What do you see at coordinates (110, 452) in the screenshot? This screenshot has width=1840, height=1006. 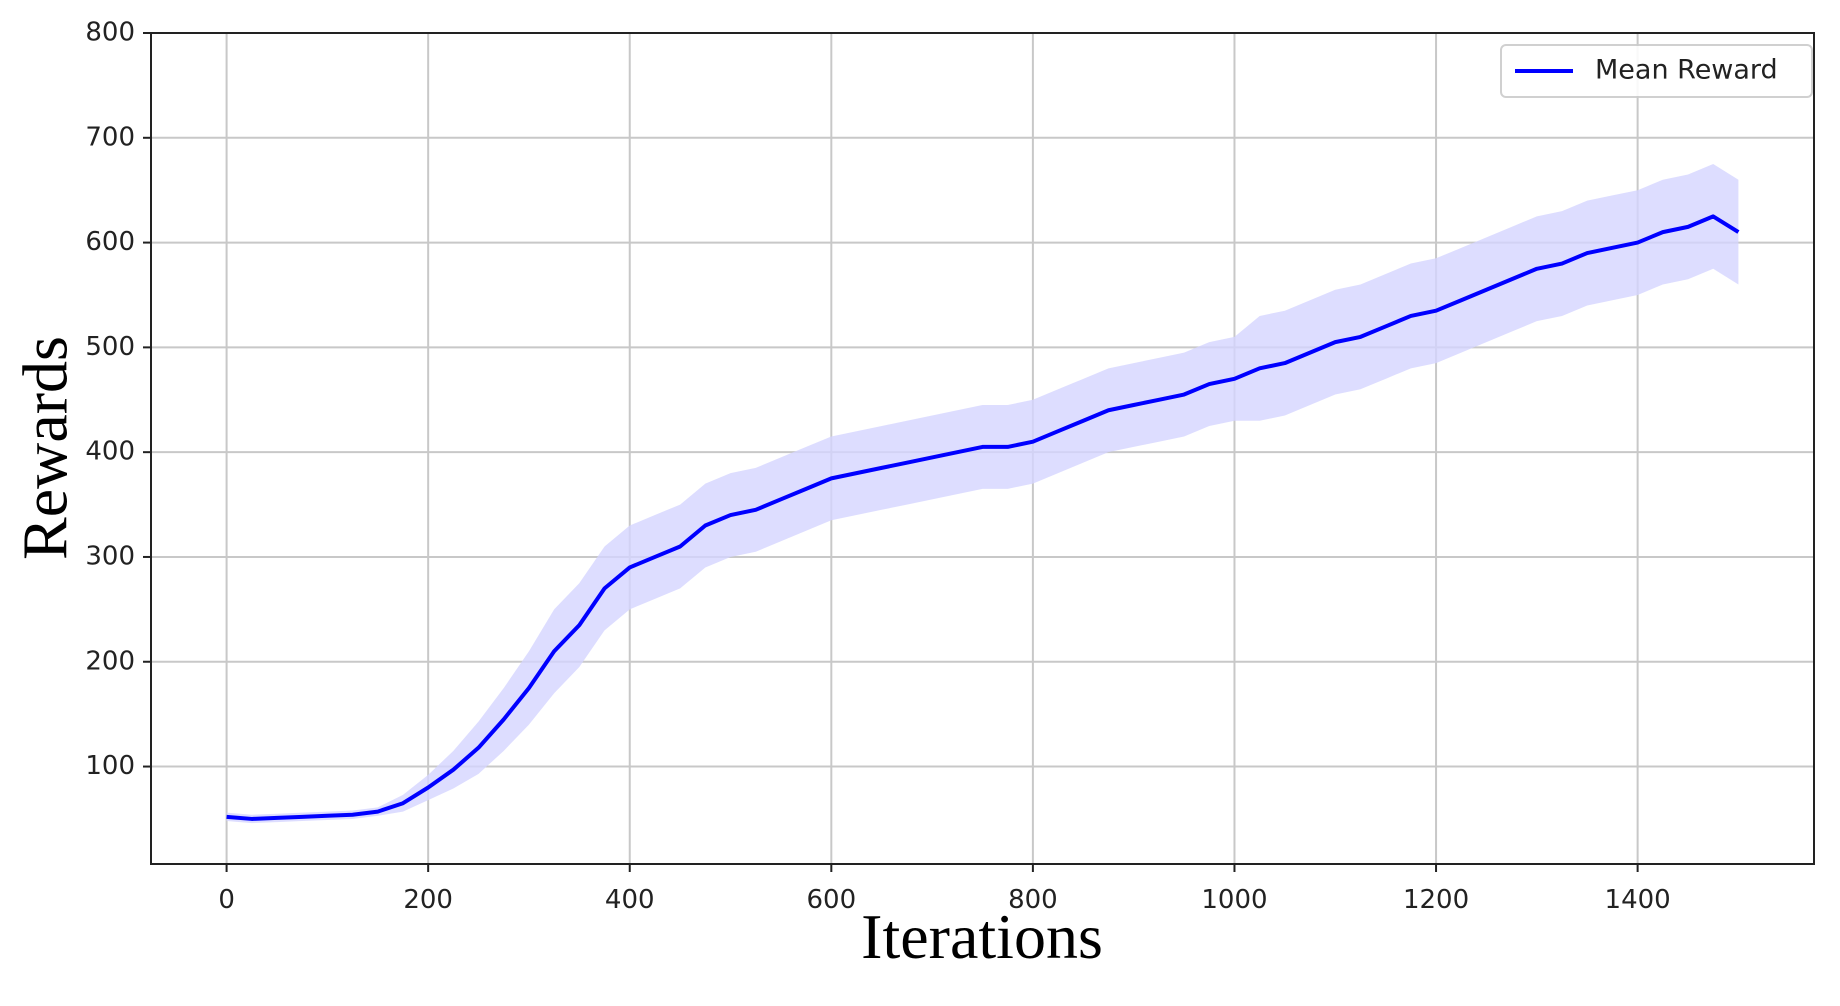 I see `y-tick-label: 400` at bounding box center [110, 452].